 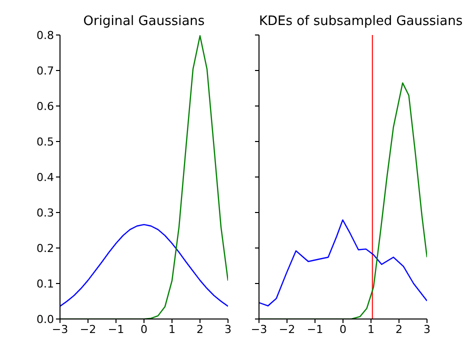 I want to click on y-tick-label: 0.8, so click(x=45, y=35).